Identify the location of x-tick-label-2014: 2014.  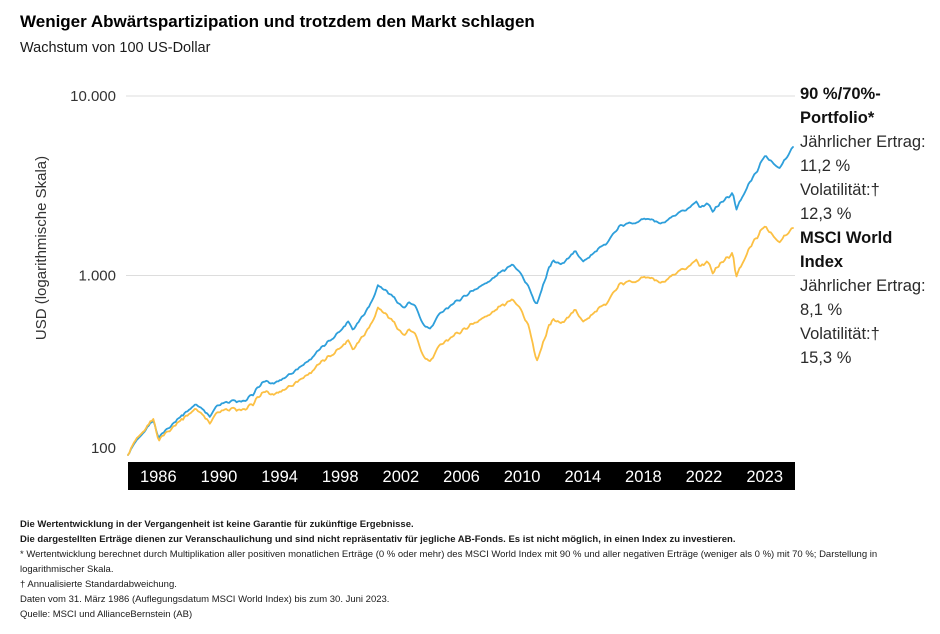
(582, 477).